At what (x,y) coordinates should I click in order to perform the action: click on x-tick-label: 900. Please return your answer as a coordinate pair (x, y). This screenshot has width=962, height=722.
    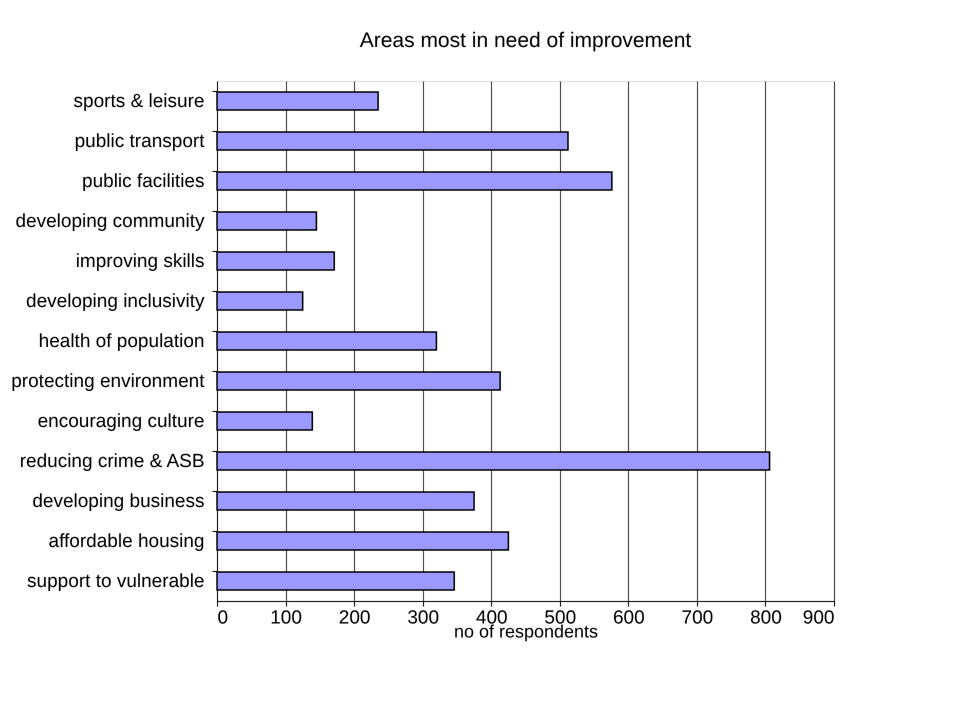
    Looking at the image, I should click on (818, 618).